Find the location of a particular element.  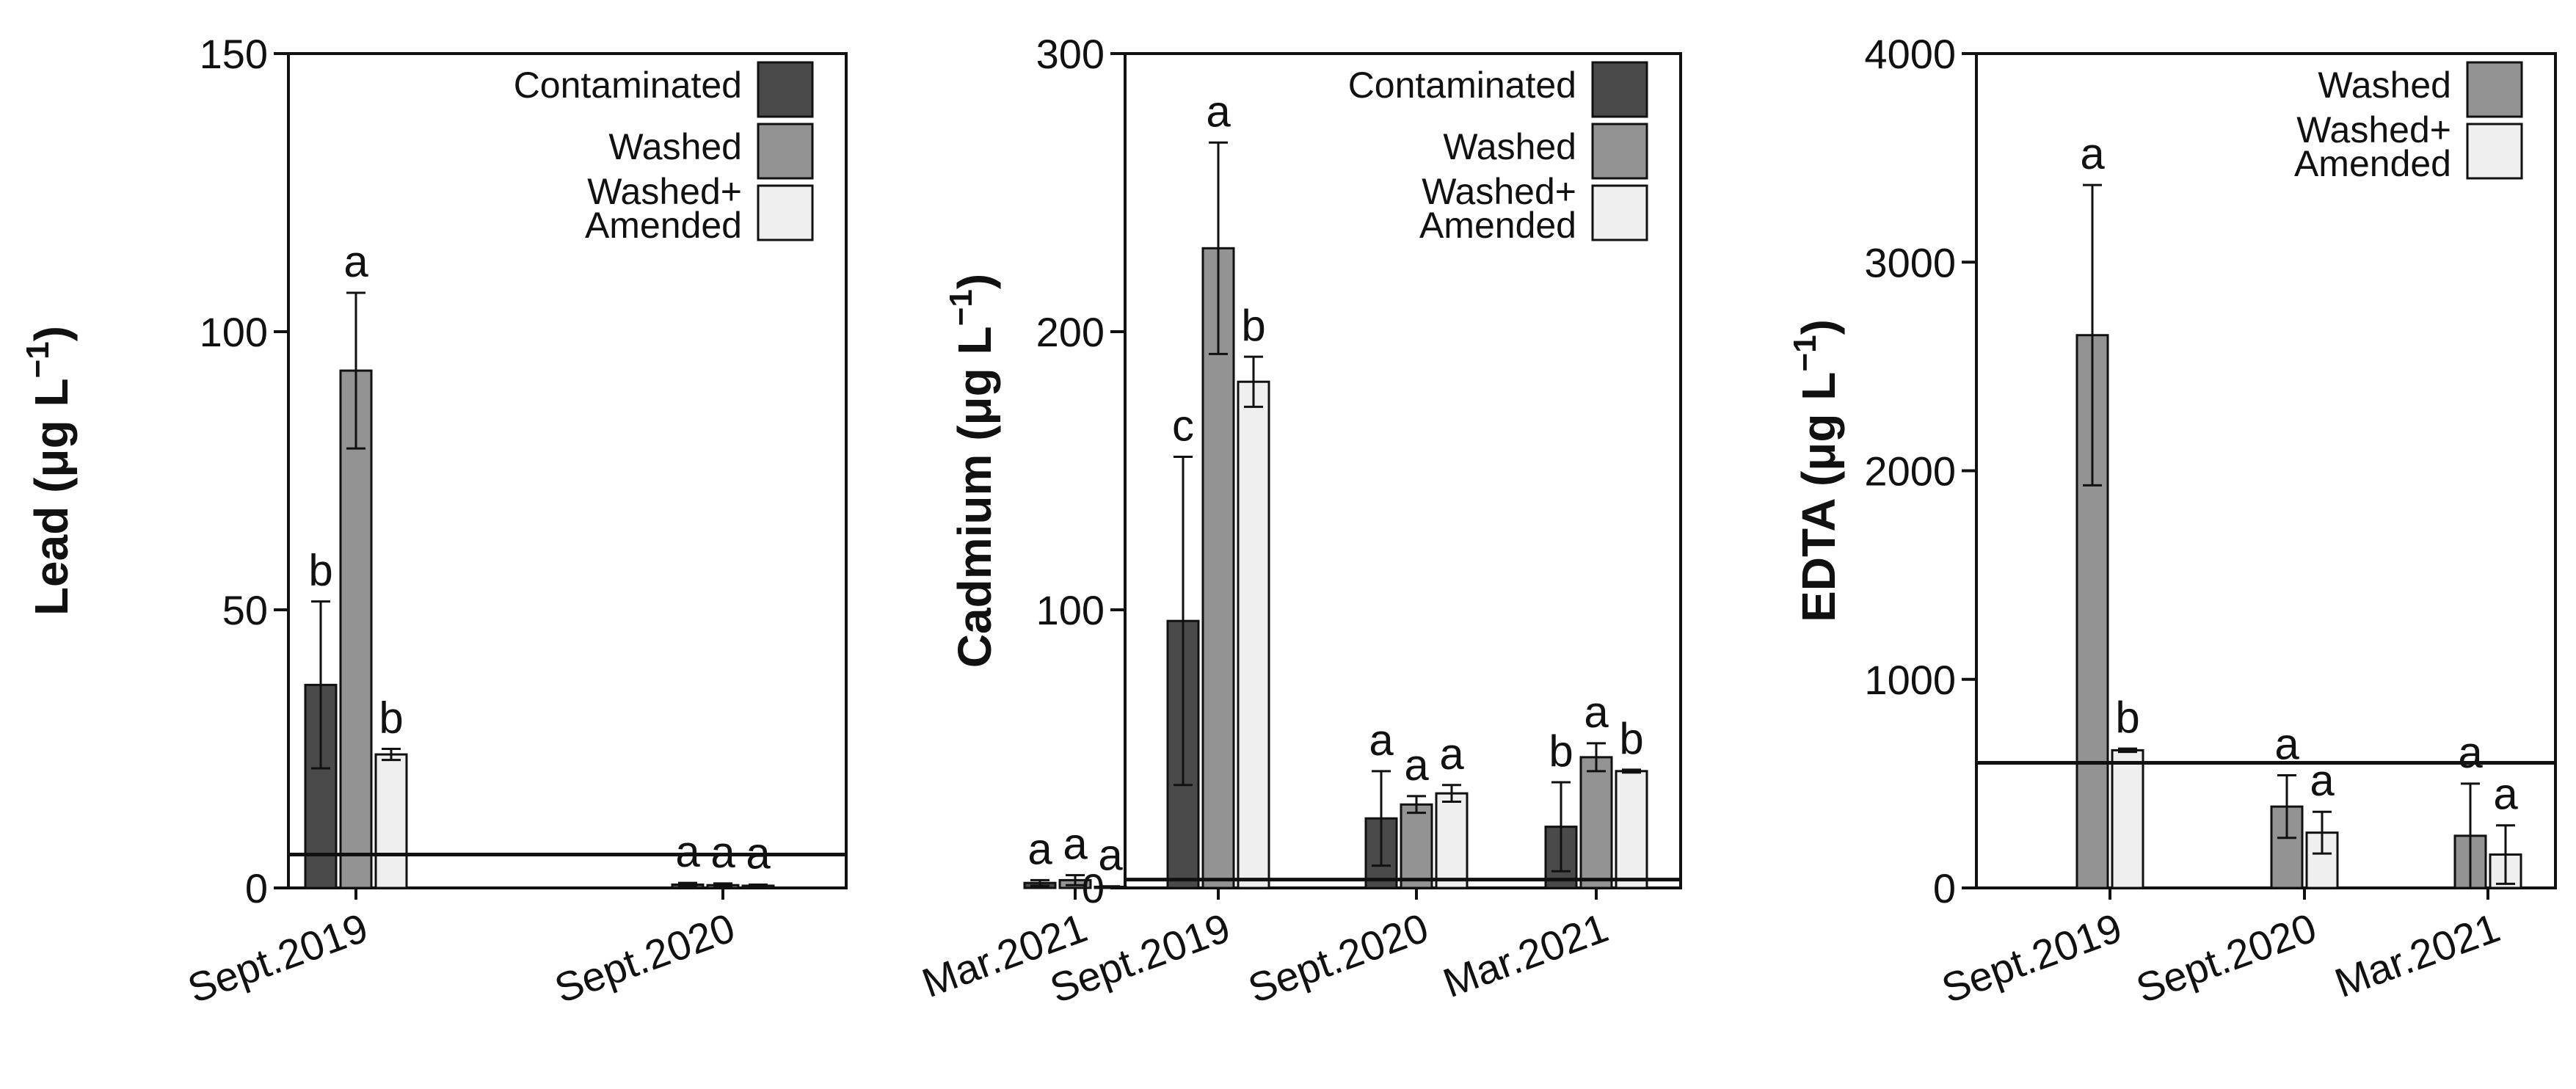

y-axis-title: Cadmium (μg L−1) is located at coordinates (972, 471).